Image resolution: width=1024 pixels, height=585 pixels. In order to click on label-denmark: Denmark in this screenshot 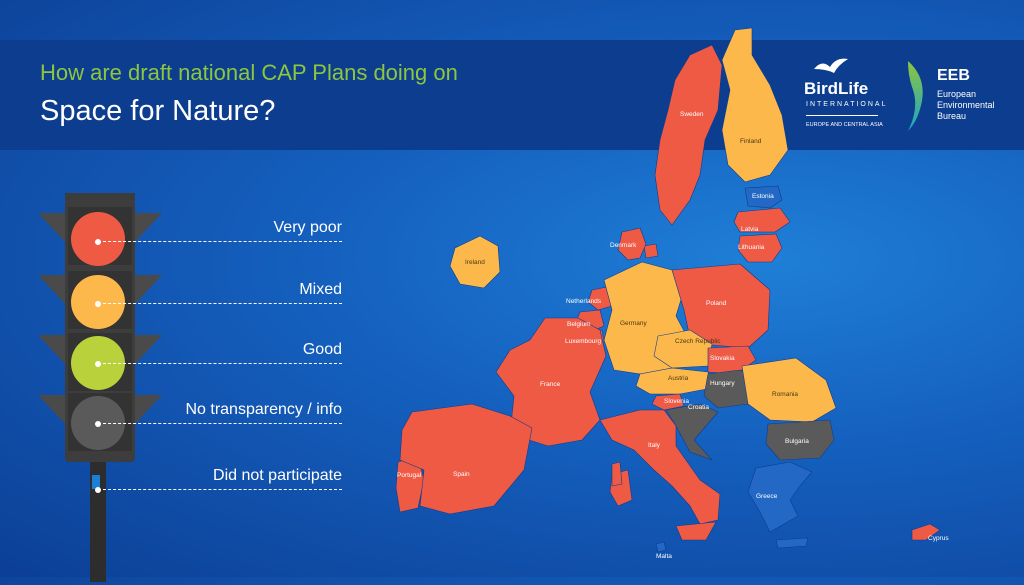, I will do `click(623, 245)`.